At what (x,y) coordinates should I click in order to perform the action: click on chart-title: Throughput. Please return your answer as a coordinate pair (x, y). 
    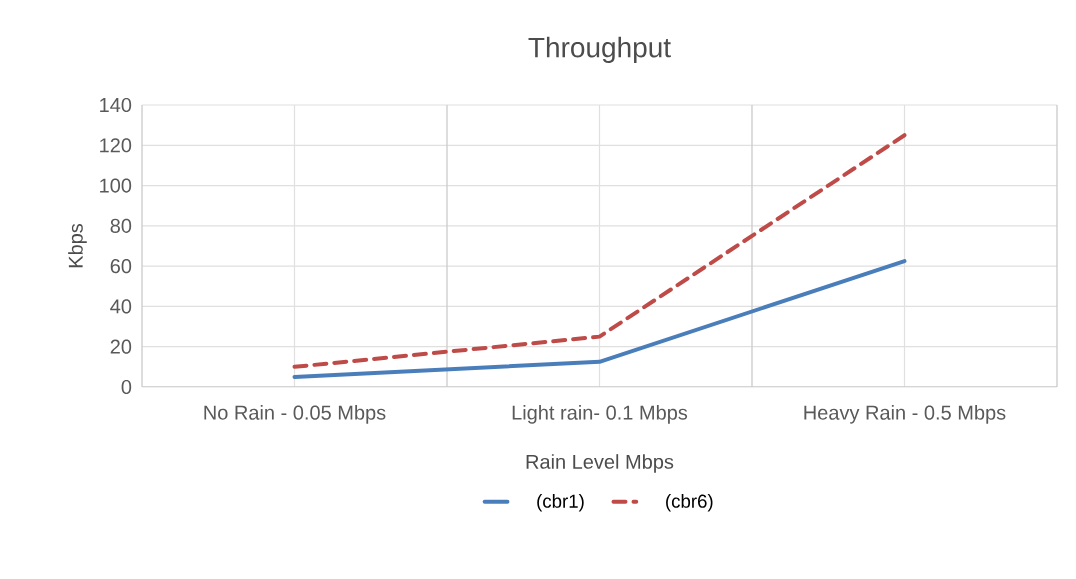
    Looking at the image, I should click on (599, 49).